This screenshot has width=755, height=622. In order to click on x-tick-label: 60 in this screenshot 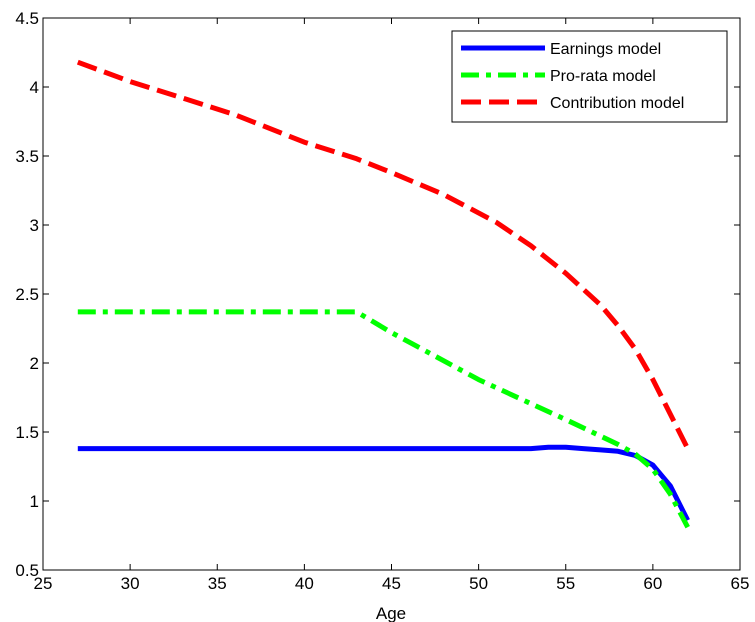, I will do `click(652, 583)`.